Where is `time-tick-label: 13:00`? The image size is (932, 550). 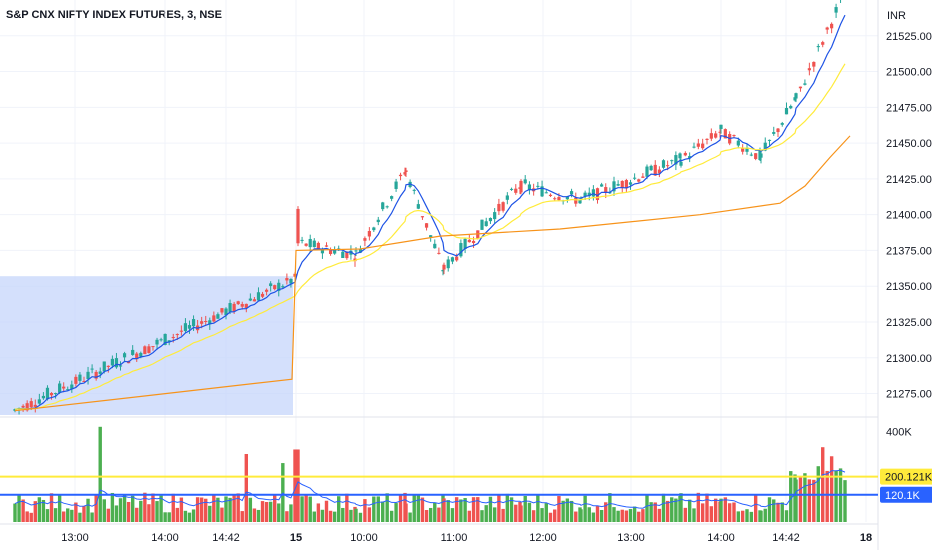
time-tick-label: 13:00 is located at coordinates (75, 538).